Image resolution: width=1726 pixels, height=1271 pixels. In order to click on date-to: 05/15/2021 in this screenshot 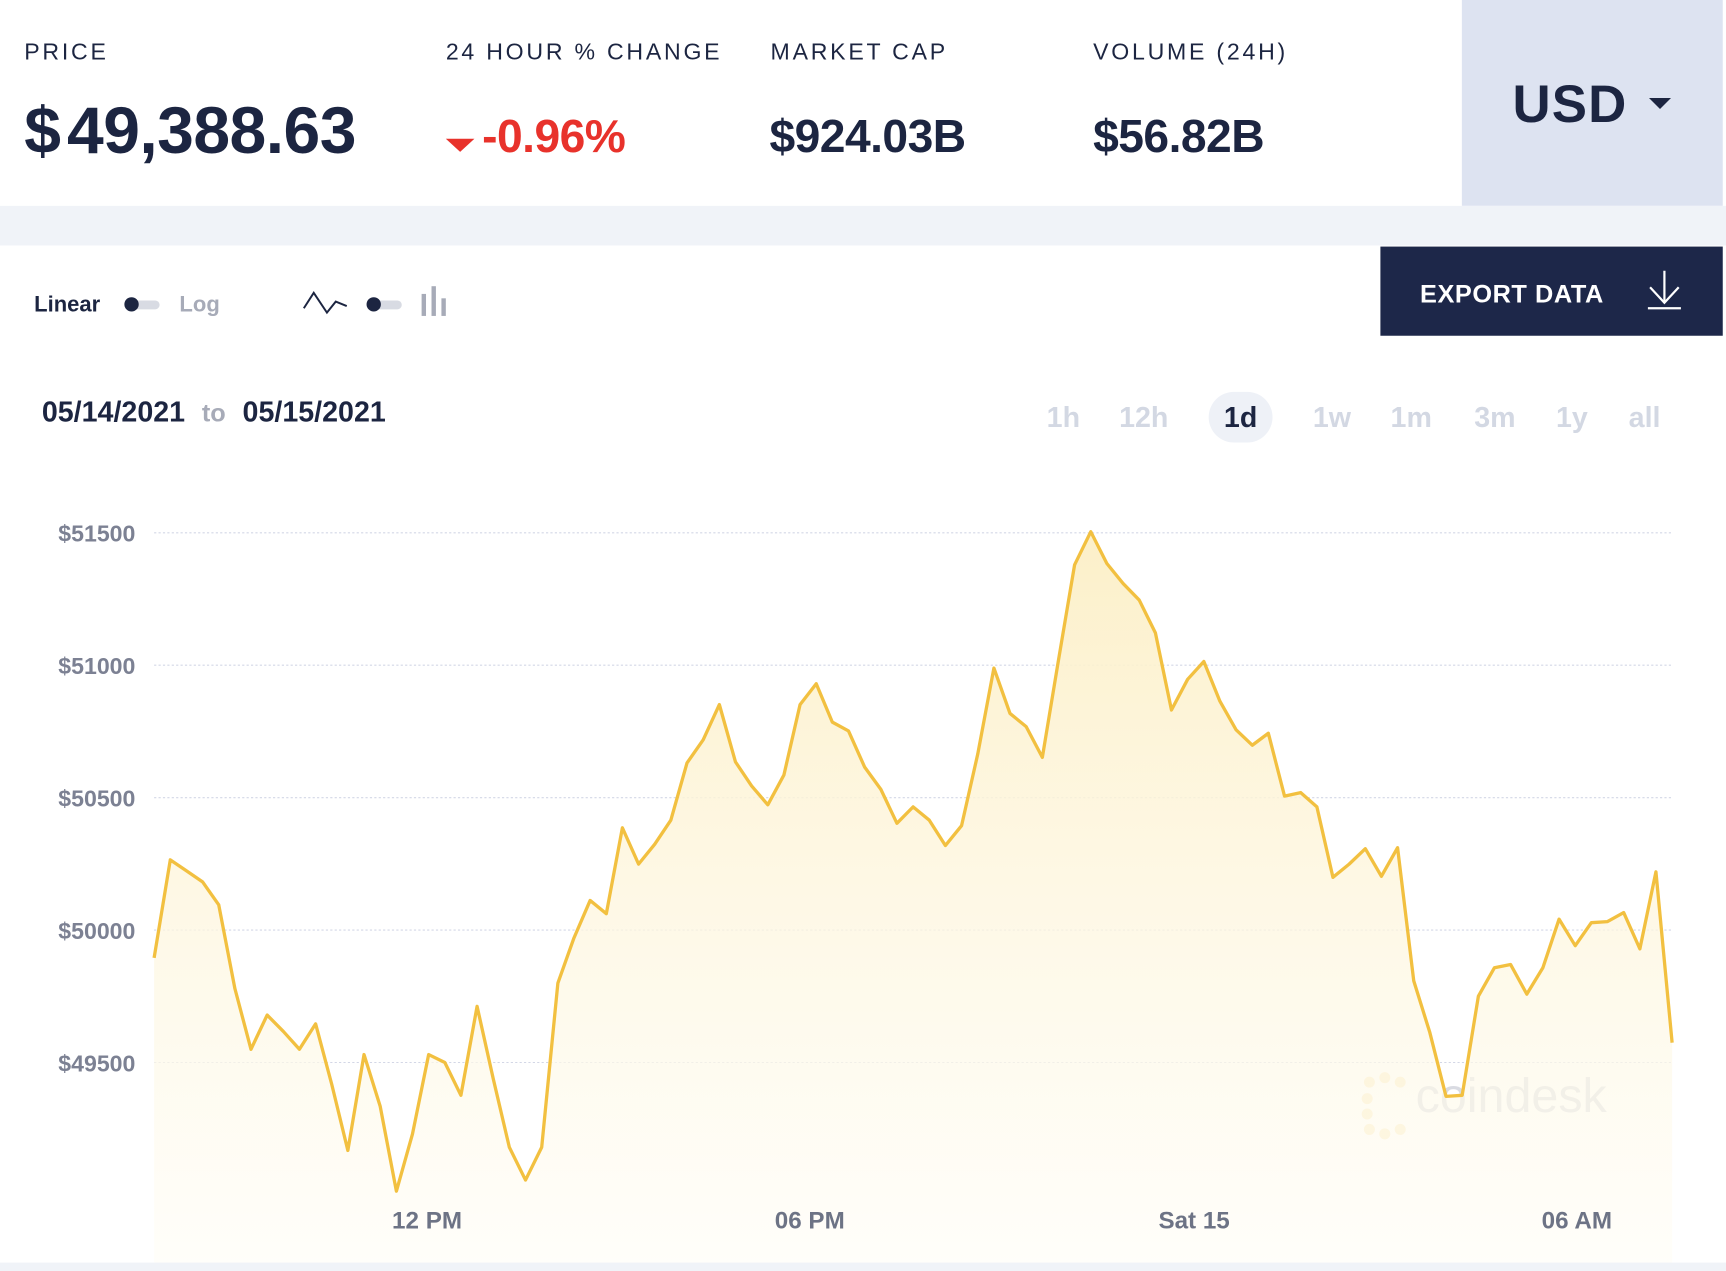, I will do `click(314, 412)`.